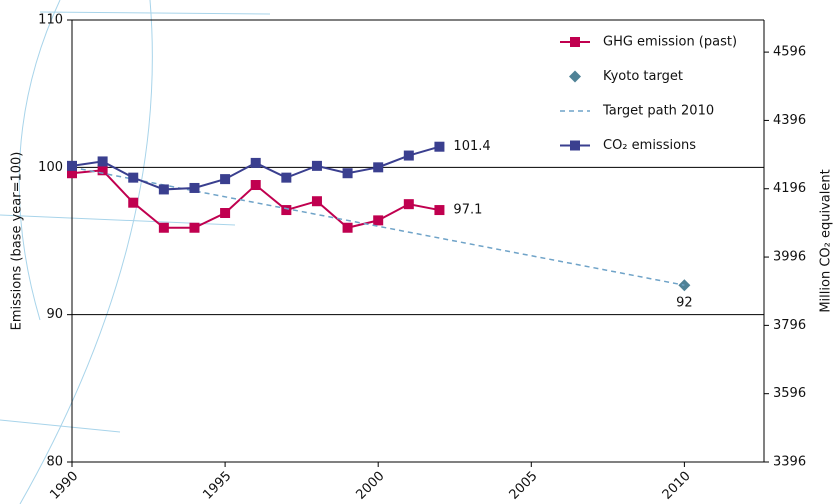 The image size is (840, 504). What do you see at coordinates (826, 240) in the screenshot?
I see `y2-axis-title: Million CO₂ equivalent` at bounding box center [826, 240].